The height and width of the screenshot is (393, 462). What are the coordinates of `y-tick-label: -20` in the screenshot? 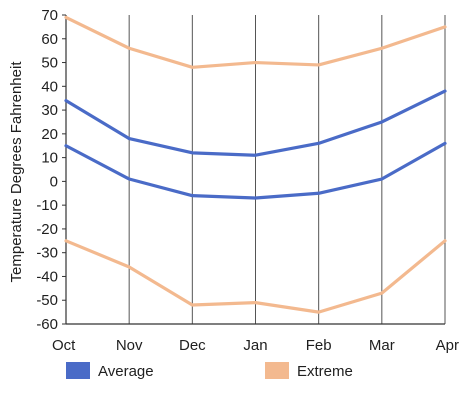 It's located at (47, 229).